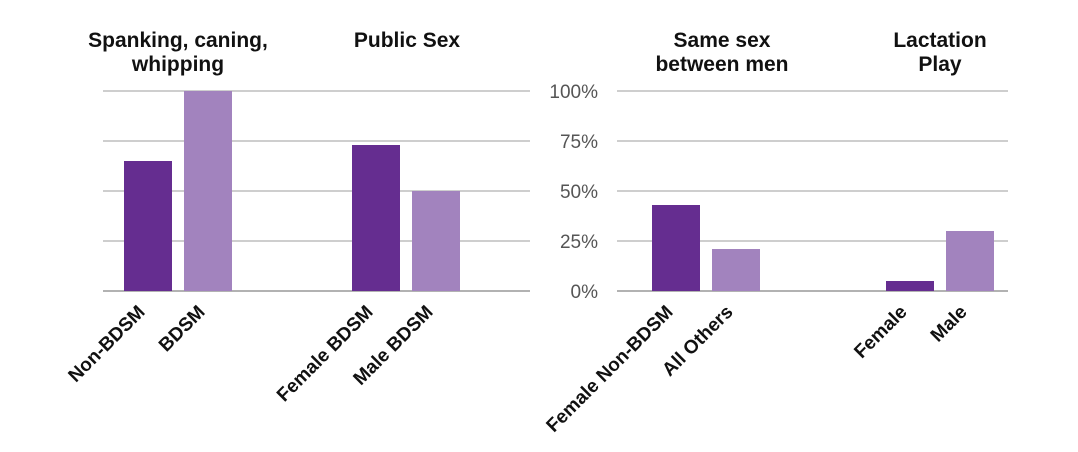 This screenshot has height=452, width=1078. Describe the element at coordinates (585, 292) in the screenshot. I see `y-tick-label: 0%` at that location.